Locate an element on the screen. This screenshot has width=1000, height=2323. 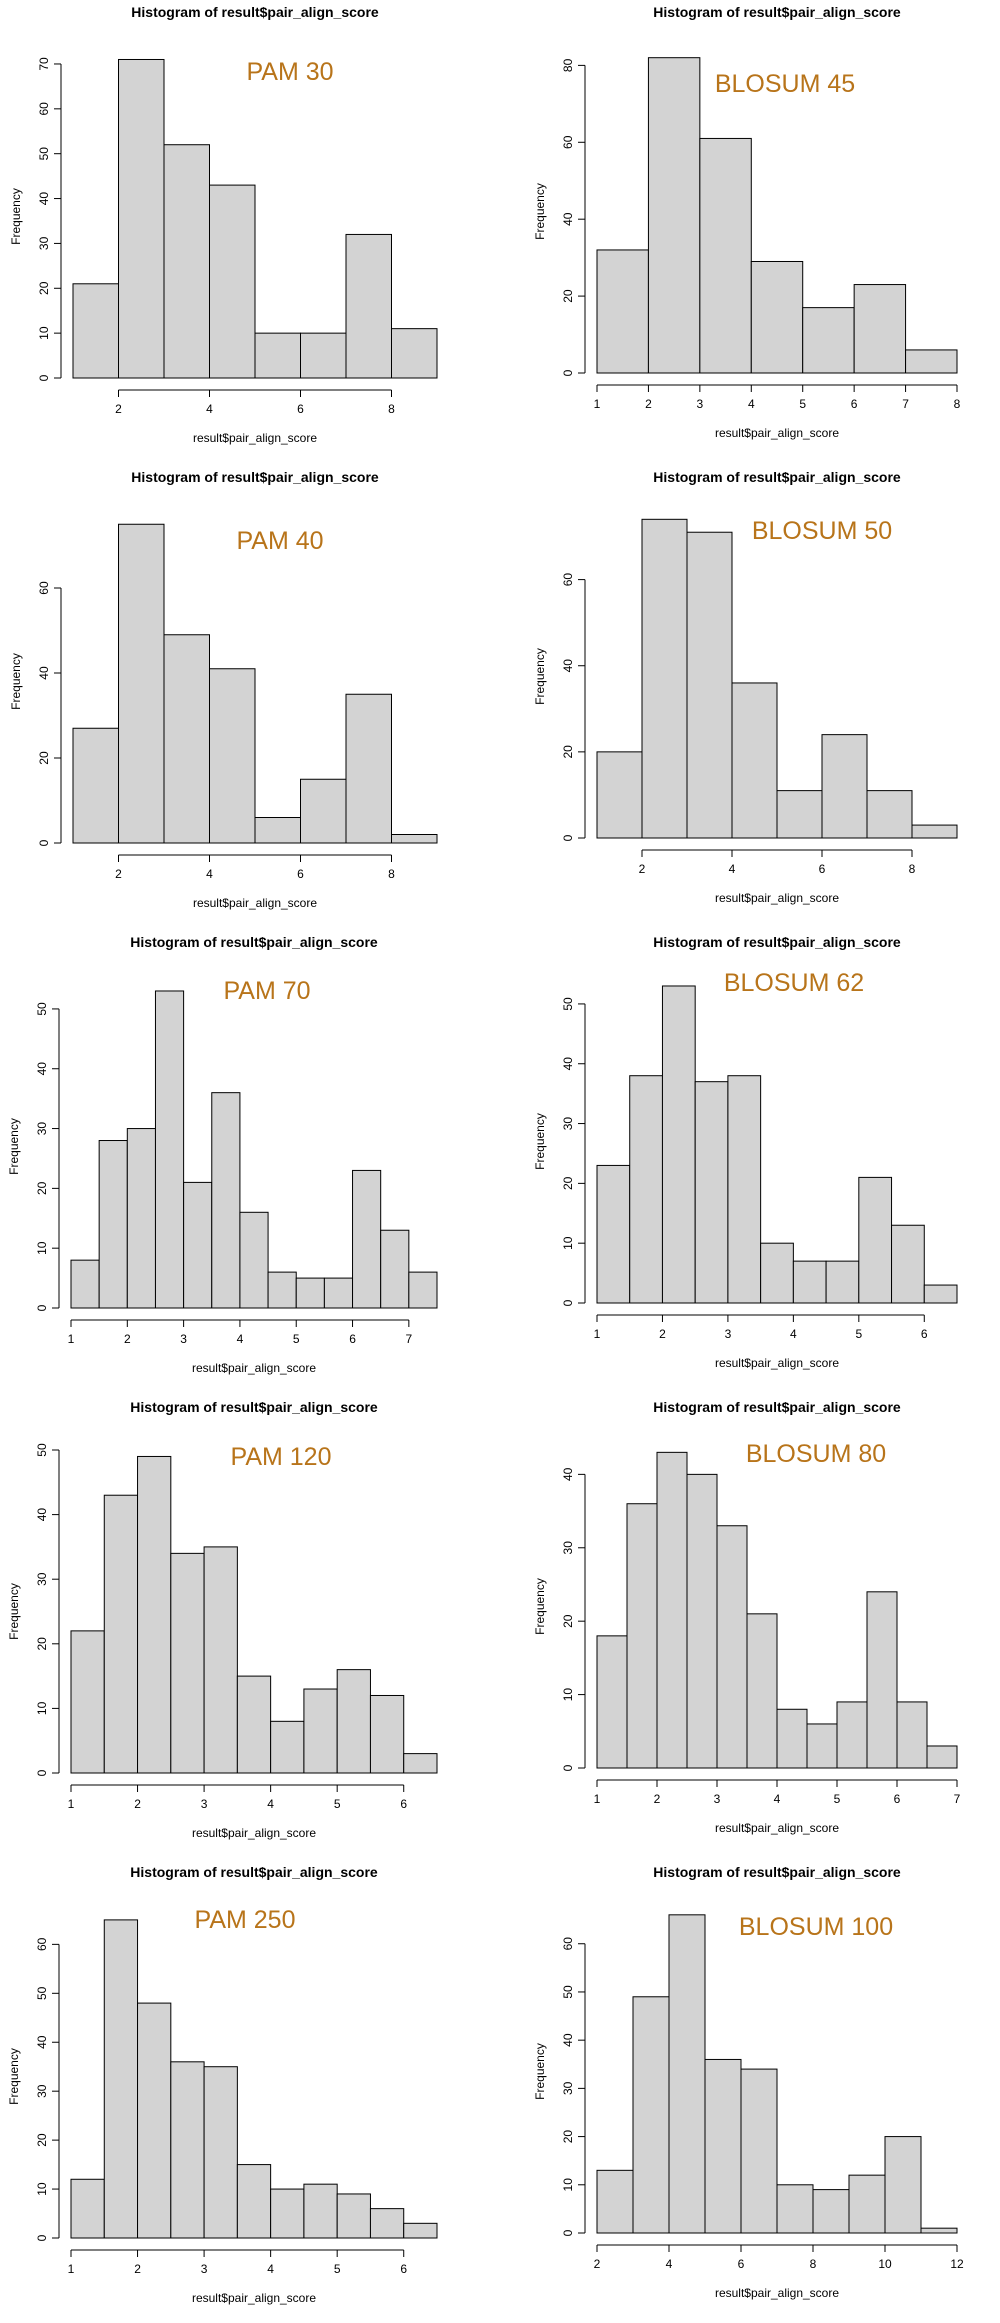
matrix-annotation: BLOSUM 45 is located at coordinates (785, 84).